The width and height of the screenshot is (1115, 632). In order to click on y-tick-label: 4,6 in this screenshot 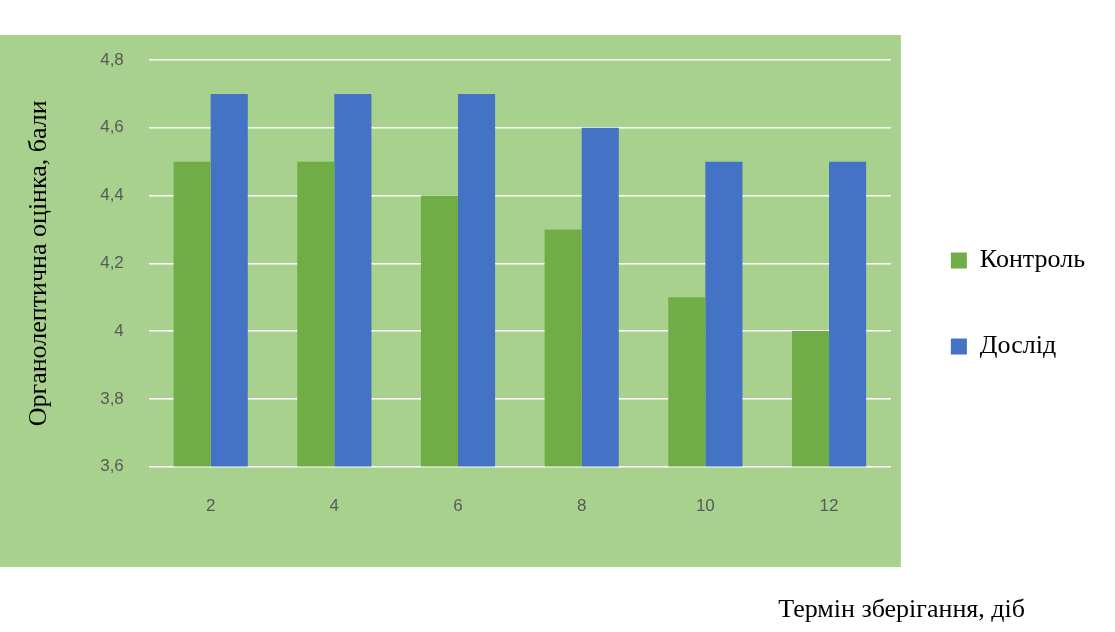, I will do `click(112, 127)`.